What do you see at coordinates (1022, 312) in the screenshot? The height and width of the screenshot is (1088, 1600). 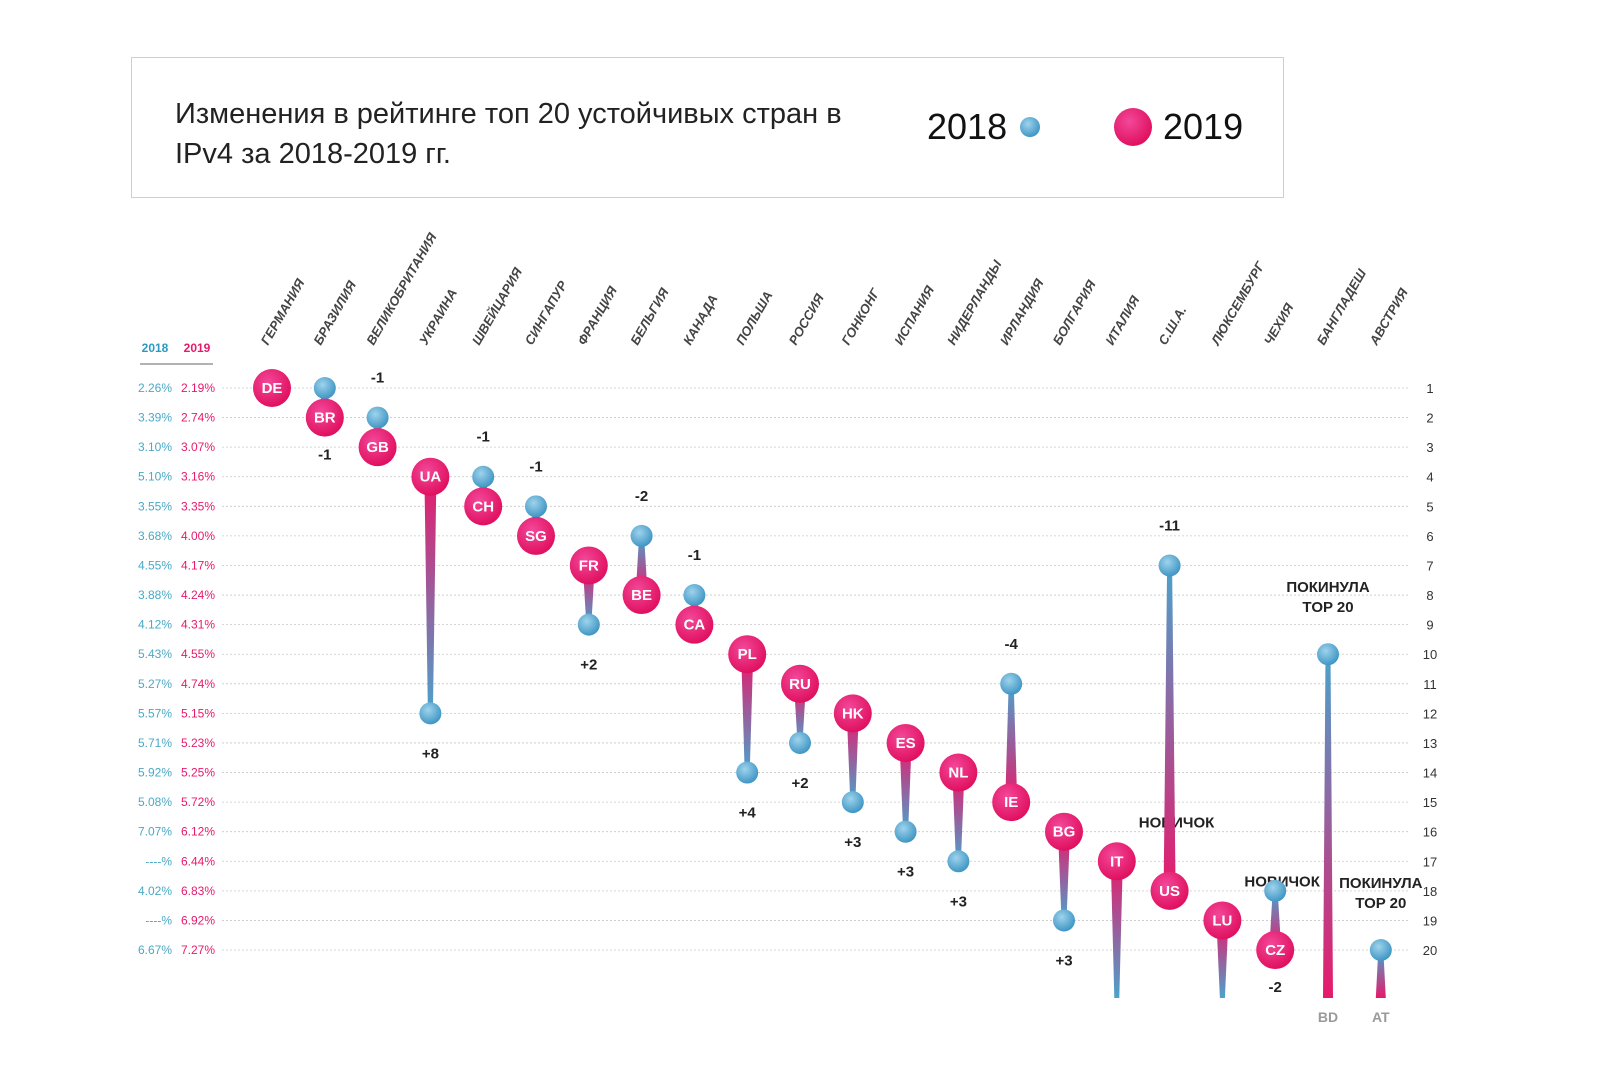 I see `country-name: ИРЛАНДИЯ` at bounding box center [1022, 312].